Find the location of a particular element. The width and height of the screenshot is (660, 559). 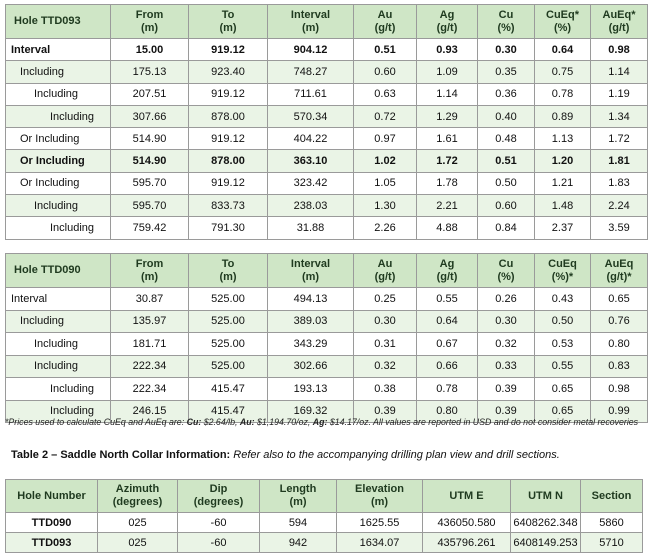

table-cell: 222.34 is located at coordinates (149, 389).